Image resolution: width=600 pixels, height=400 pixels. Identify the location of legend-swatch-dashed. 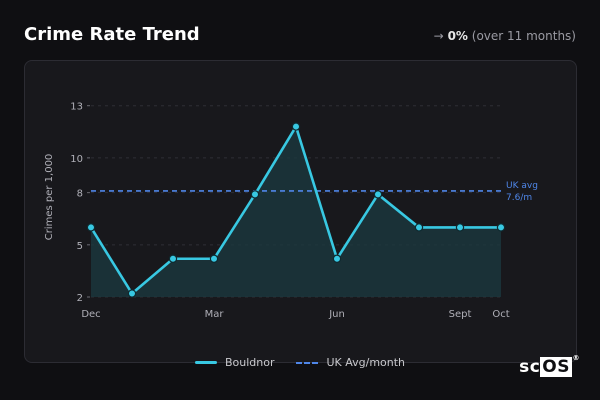
(307, 362).